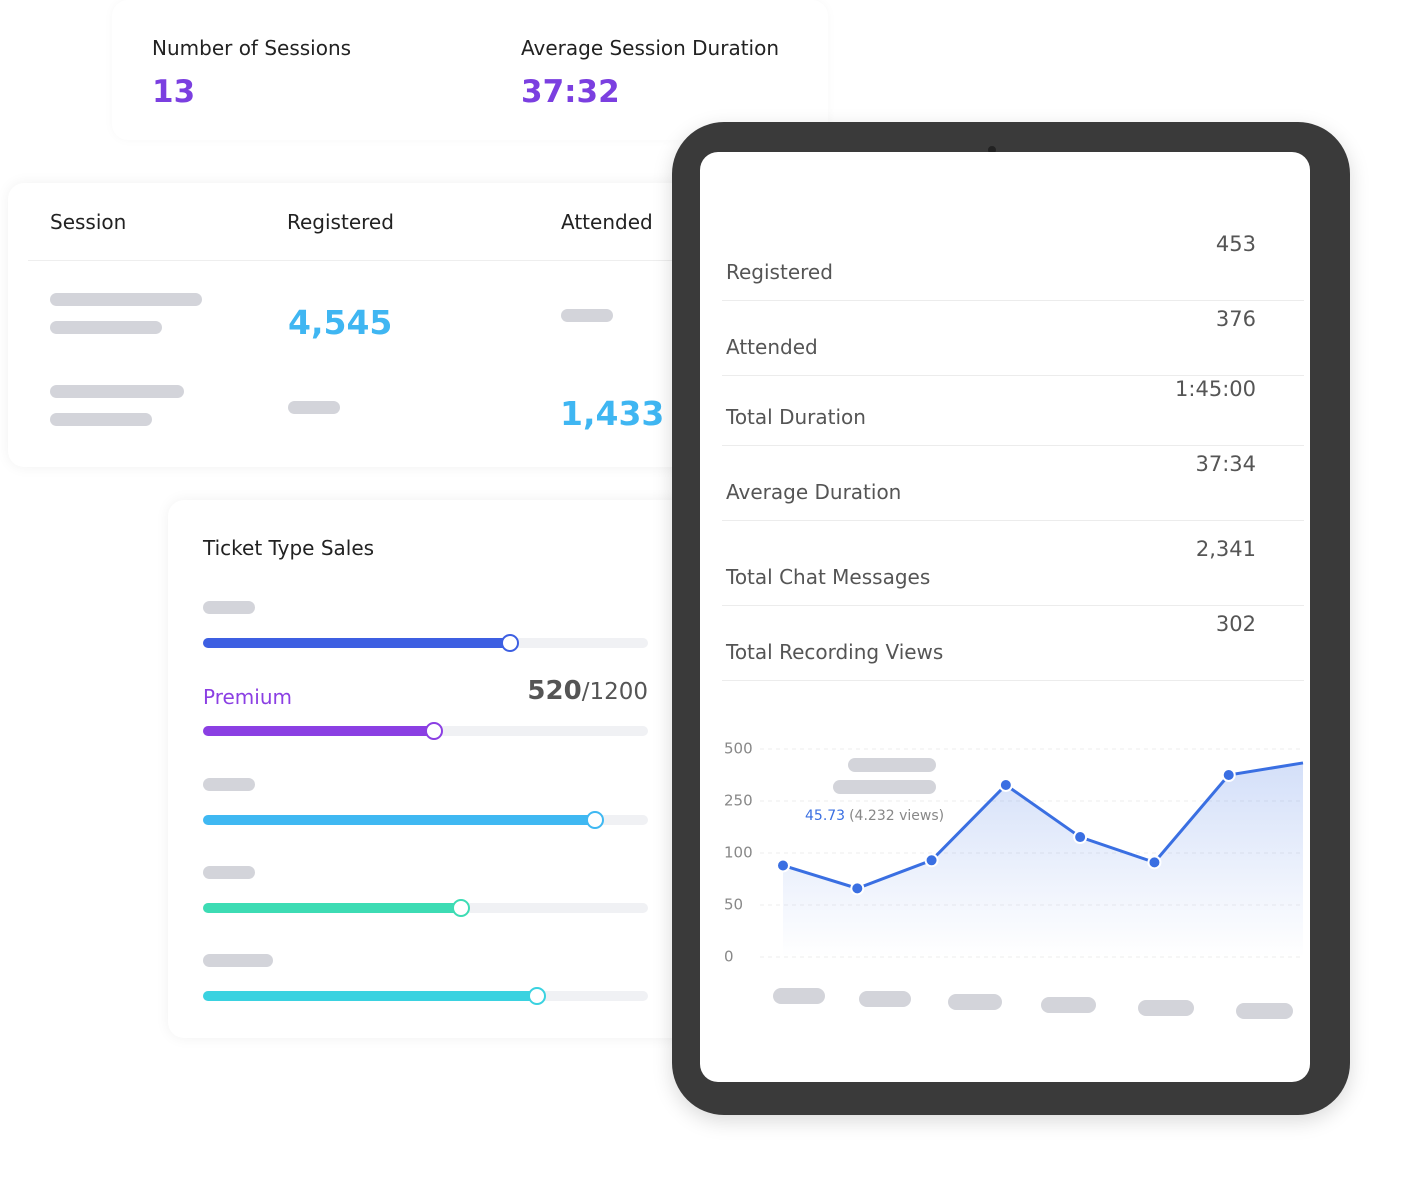 The height and width of the screenshot is (1204, 1411). Describe the element at coordinates (992, 150) in the screenshot. I see `camera` at that location.